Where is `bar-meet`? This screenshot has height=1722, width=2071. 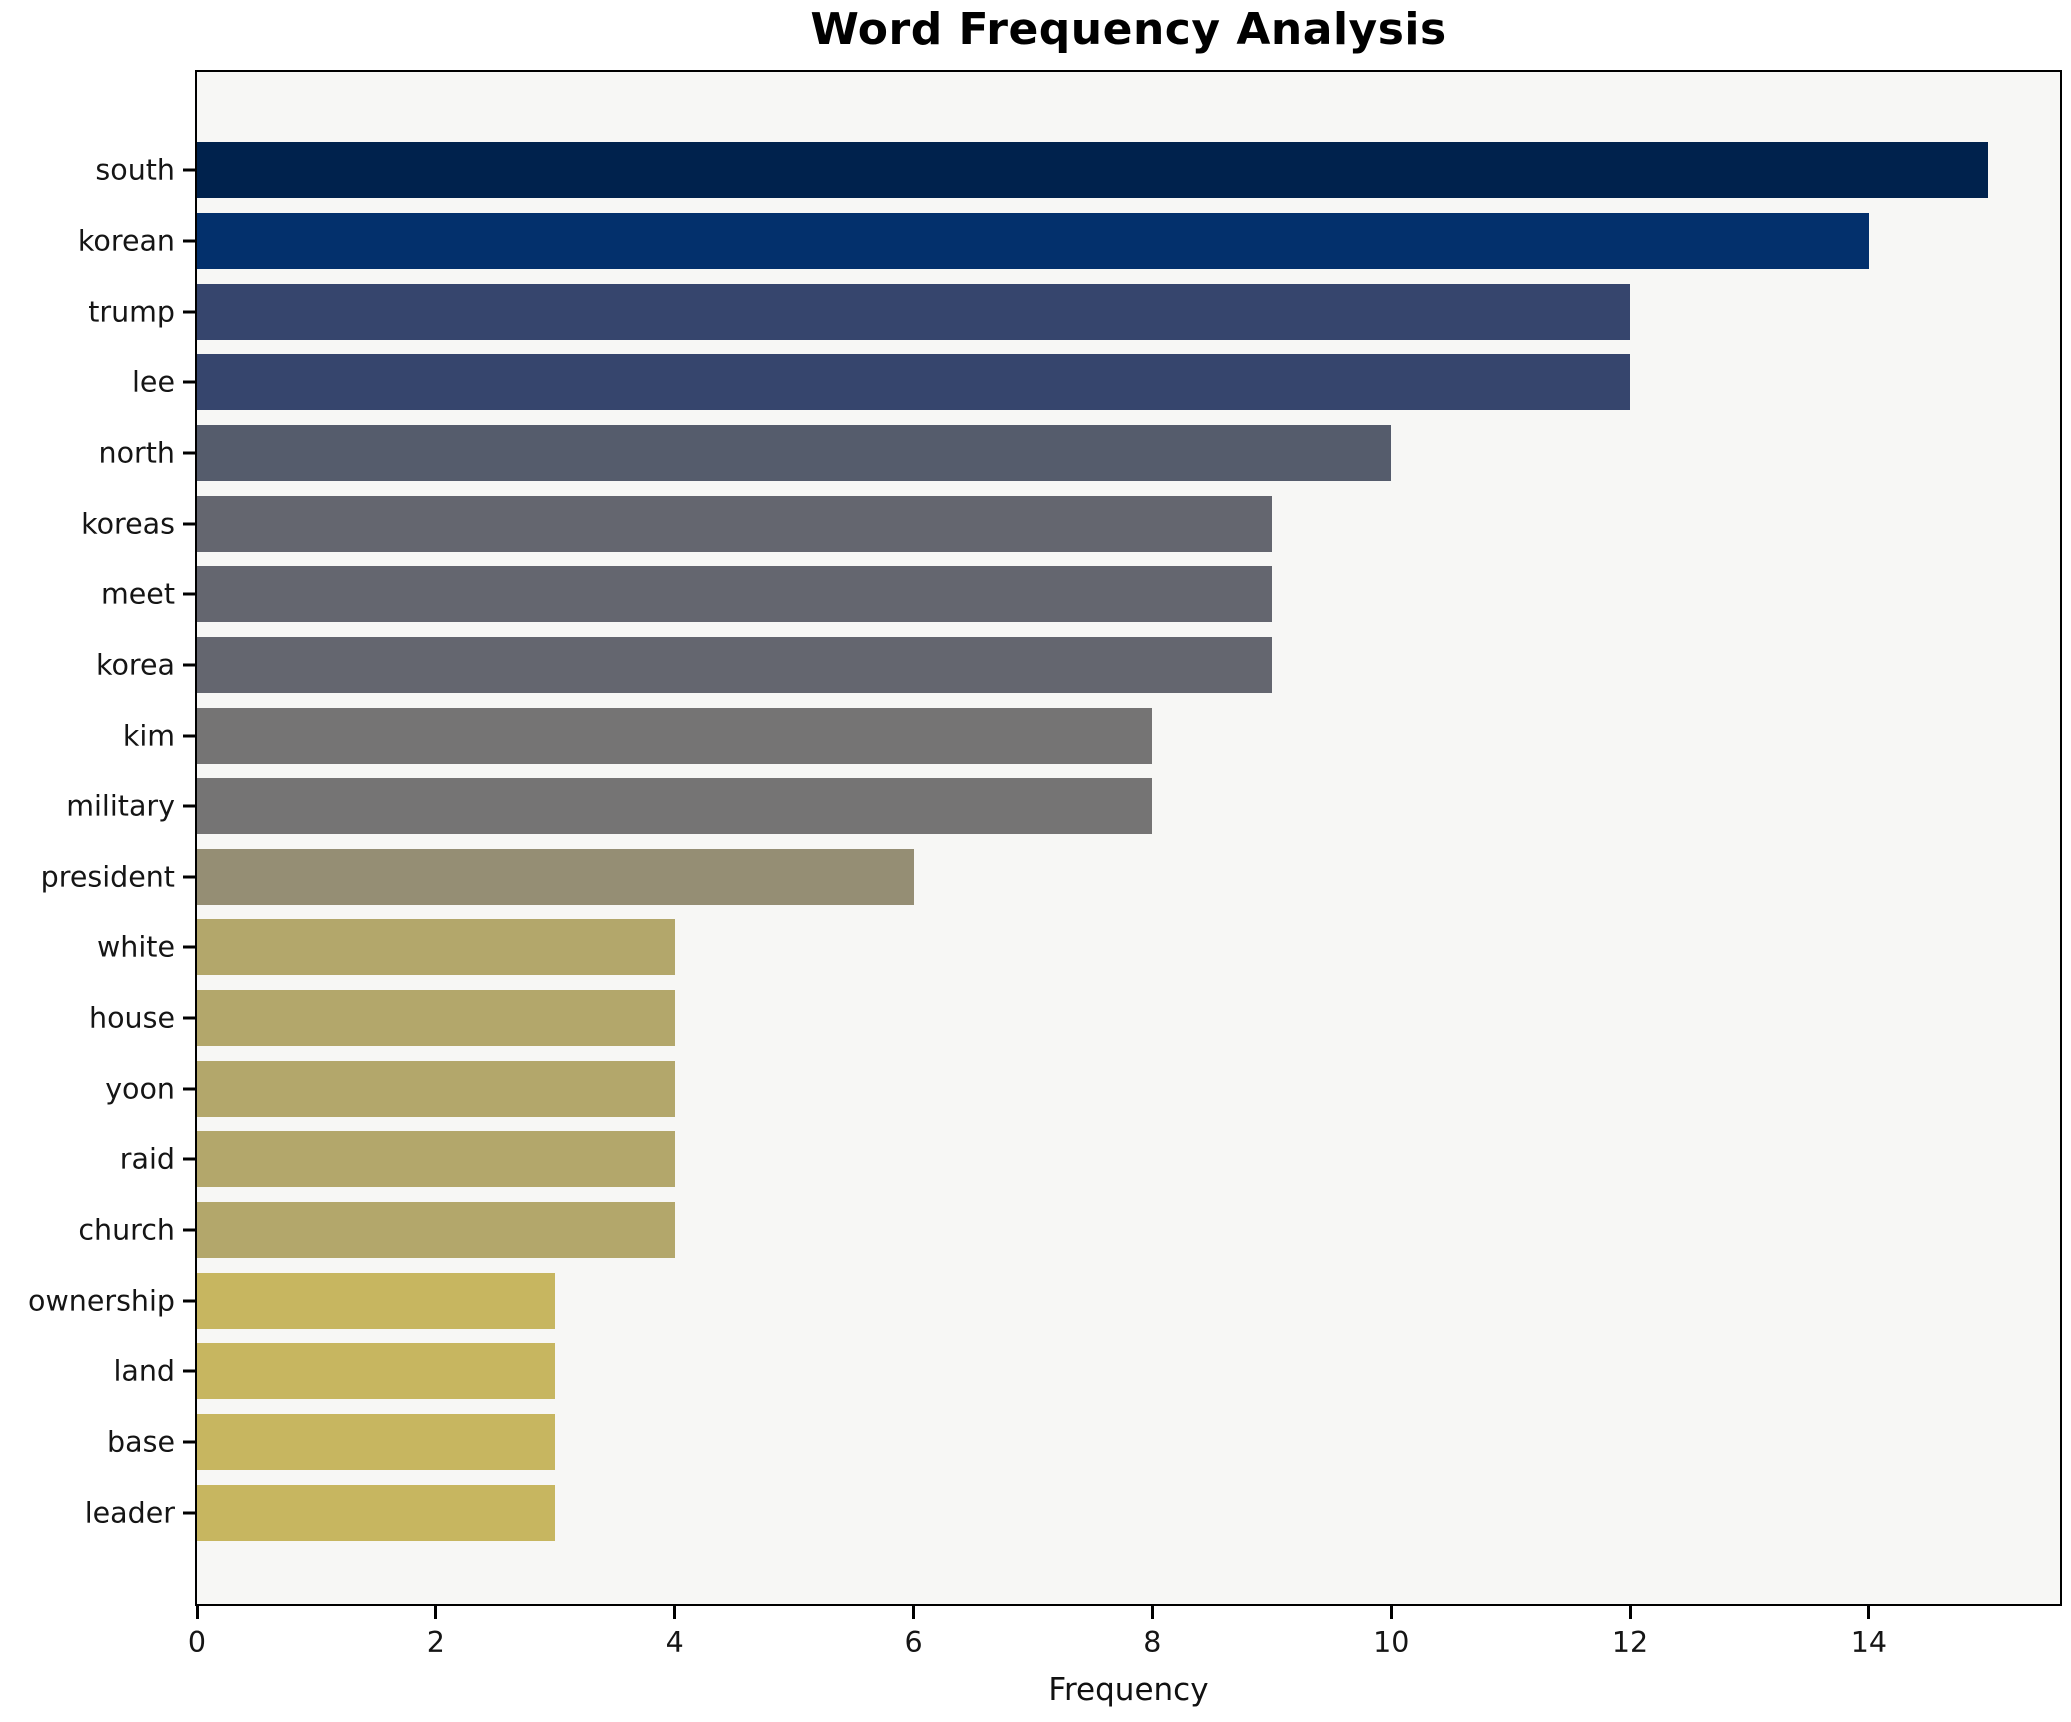
bar-meet is located at coordinates (734, 594).